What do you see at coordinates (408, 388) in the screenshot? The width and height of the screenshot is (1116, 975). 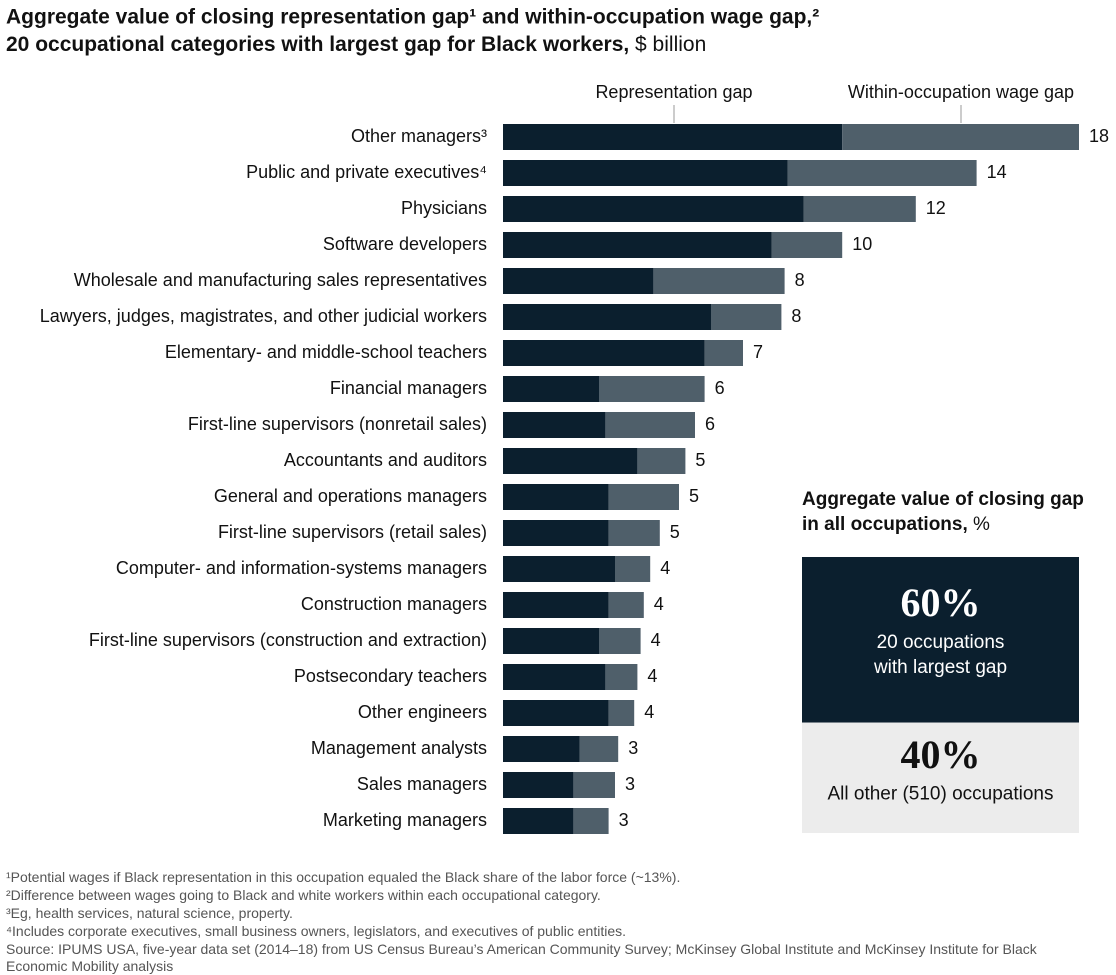 I see `category-label: Financial managers` at bounding box center [408, 388].